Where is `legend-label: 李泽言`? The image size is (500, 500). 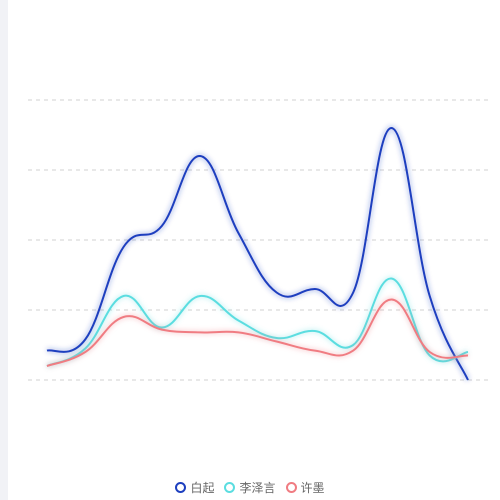 legend-label: 李泽言 is located at coordinates (257, 487).